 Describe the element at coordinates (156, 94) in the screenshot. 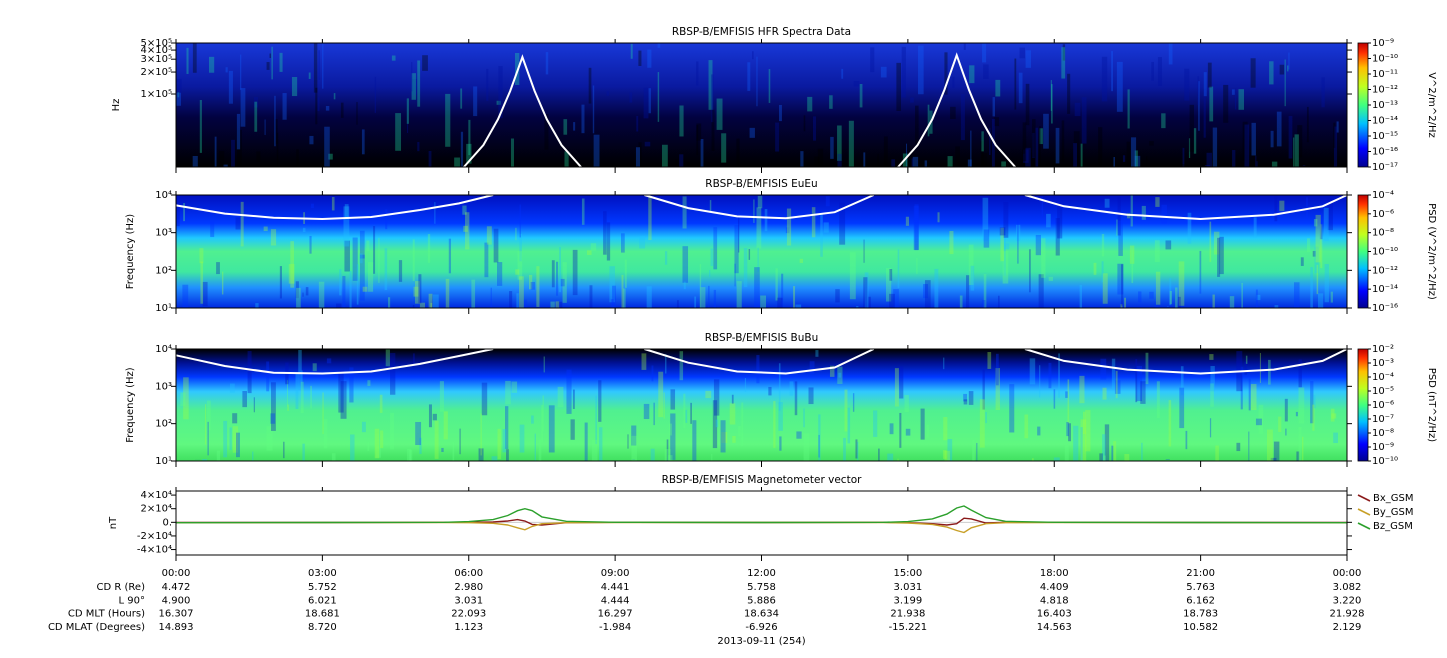

I see `y-tick-label: 1×10⁵` at that location.